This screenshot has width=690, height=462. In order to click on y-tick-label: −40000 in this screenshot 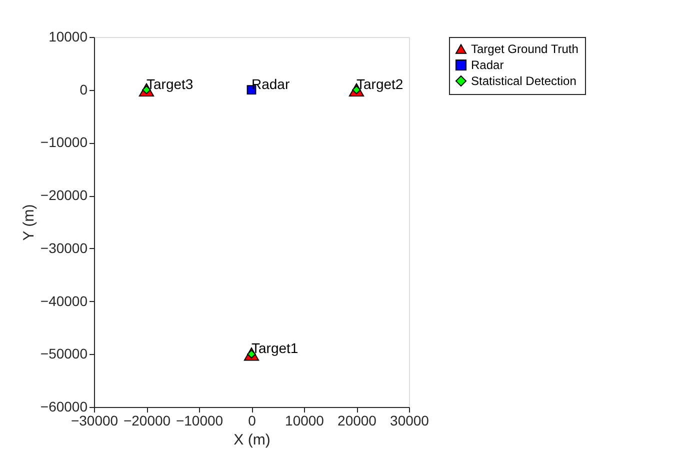, I will do `click(64, 300)`.